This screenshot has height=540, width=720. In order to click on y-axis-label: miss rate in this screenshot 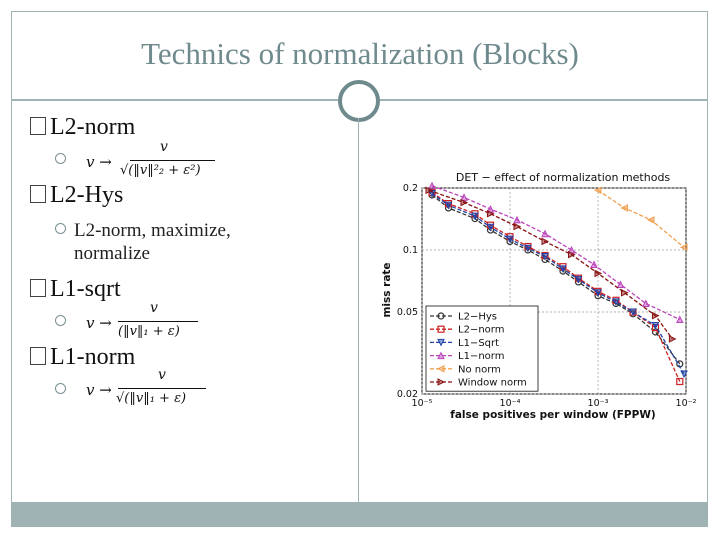, I will do `click(387, 289)`.